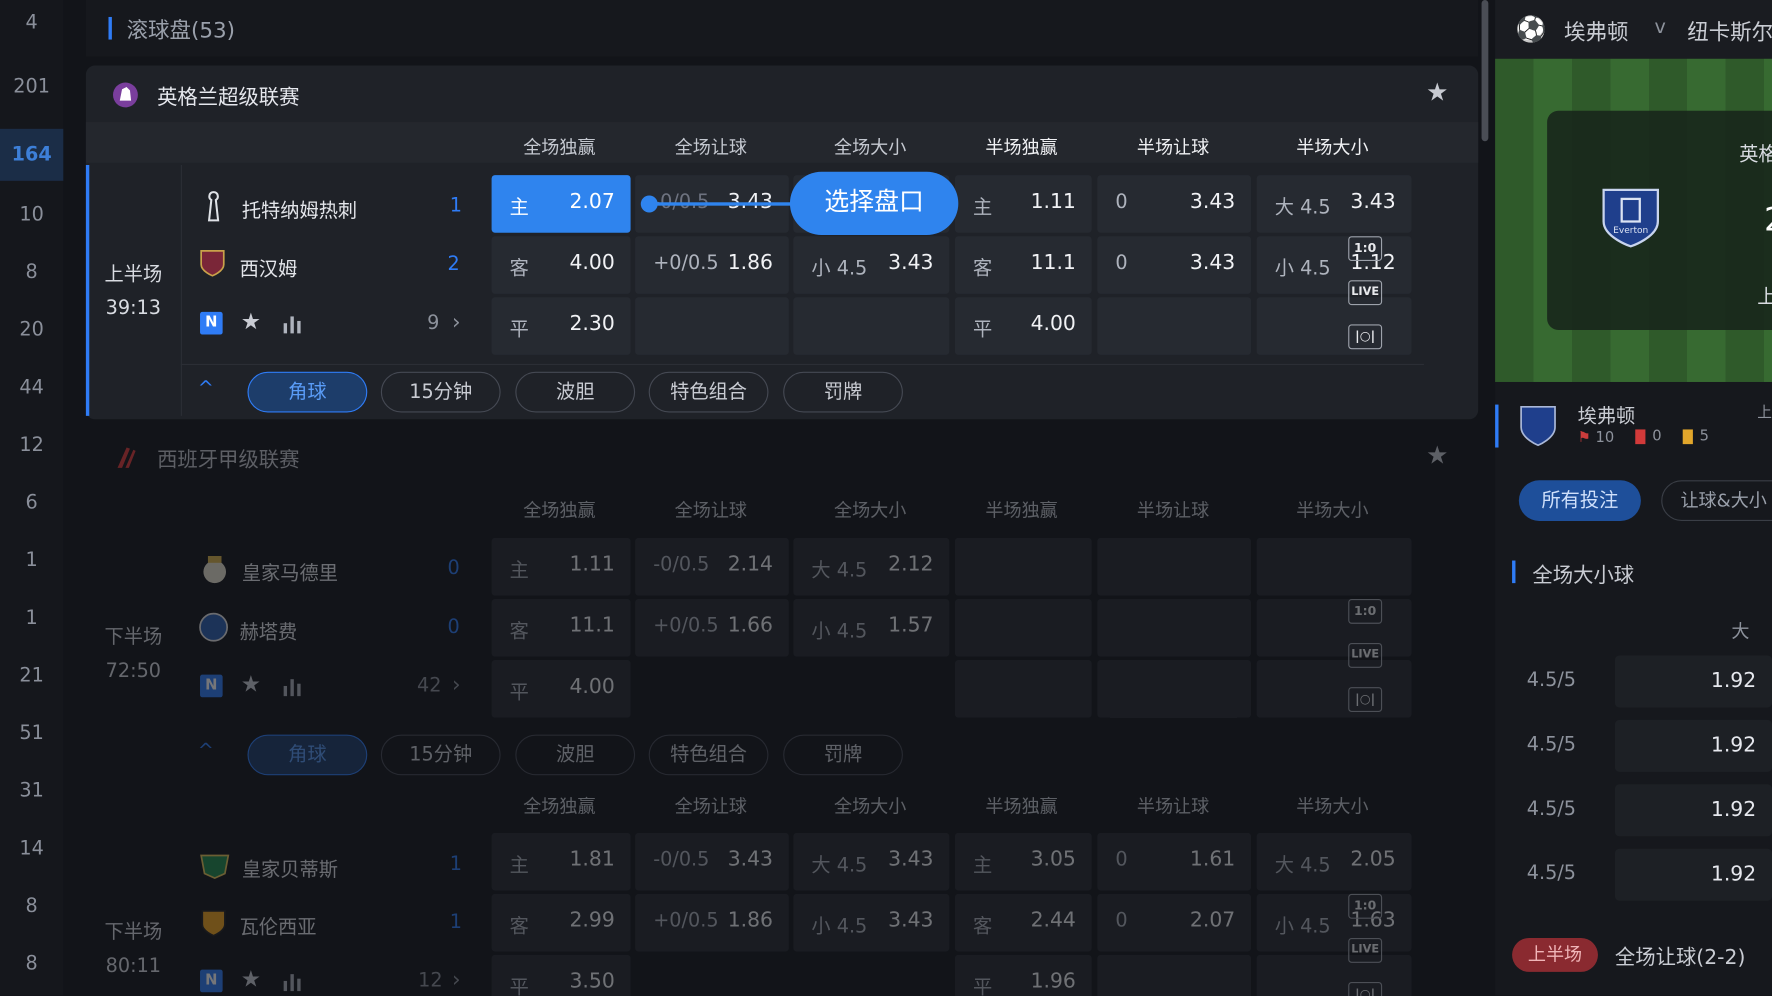 This screenshot has height=996, width=1772. Describe the element at coordinates (1334, 922) in the screenshot. I see `odds-cell: 小 4.5 1.63` at that location.